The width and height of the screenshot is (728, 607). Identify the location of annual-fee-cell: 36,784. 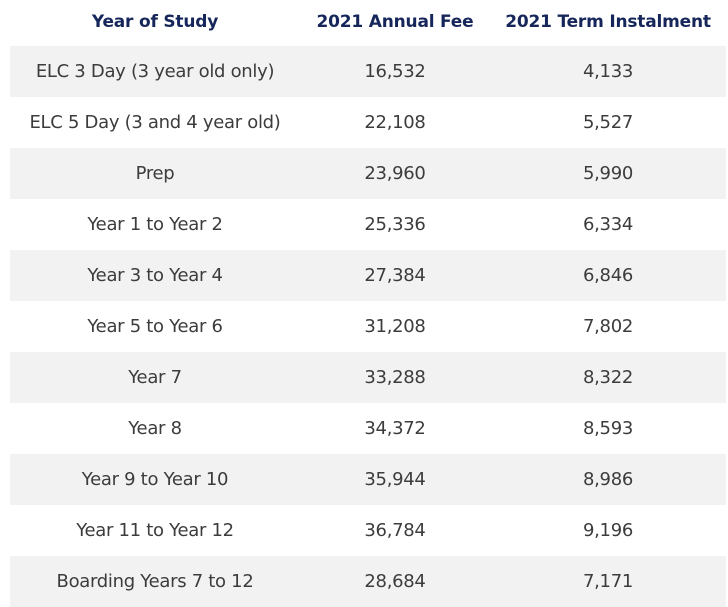
(395, 530).